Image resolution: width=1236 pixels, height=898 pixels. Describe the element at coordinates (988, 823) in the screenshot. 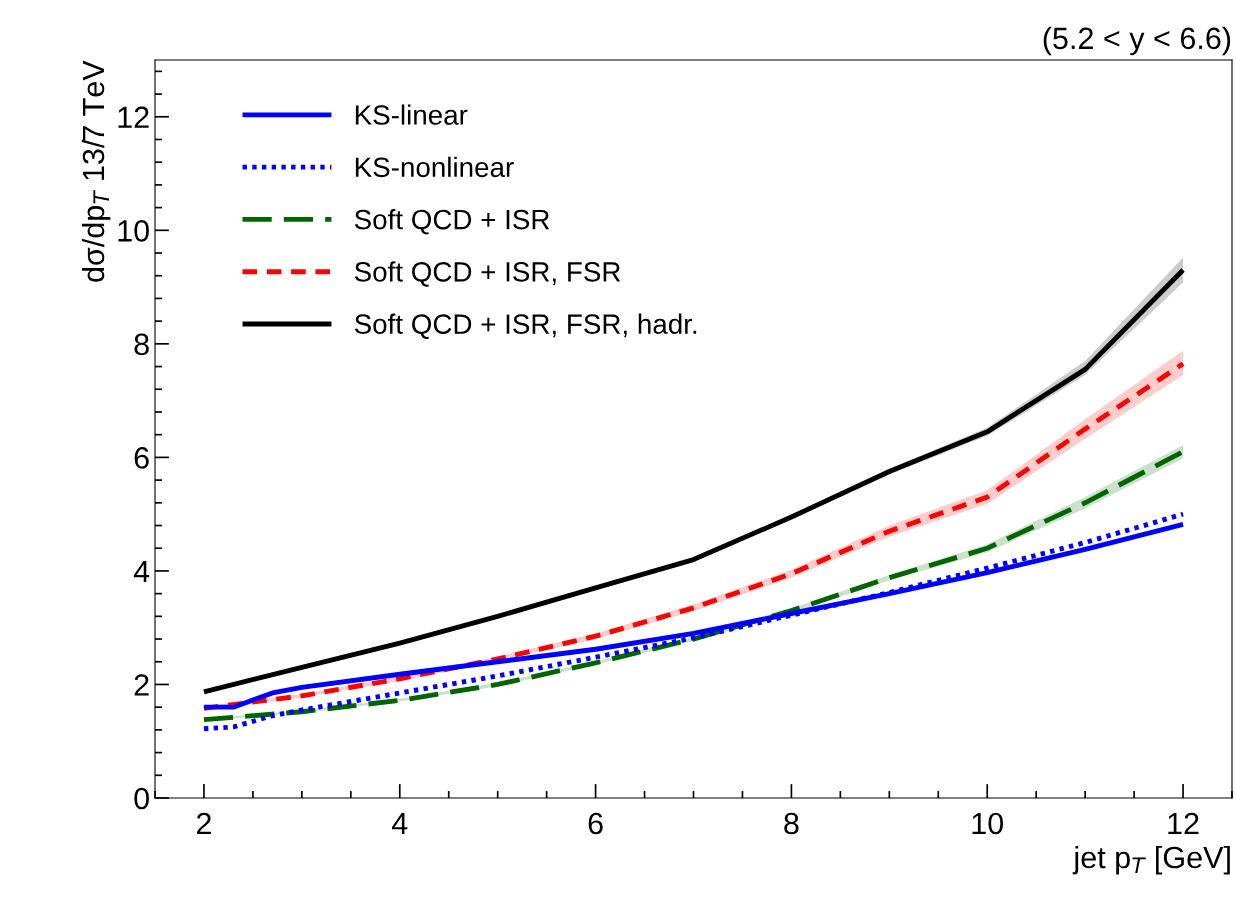

I see `x-tick-label: 10` at that location.